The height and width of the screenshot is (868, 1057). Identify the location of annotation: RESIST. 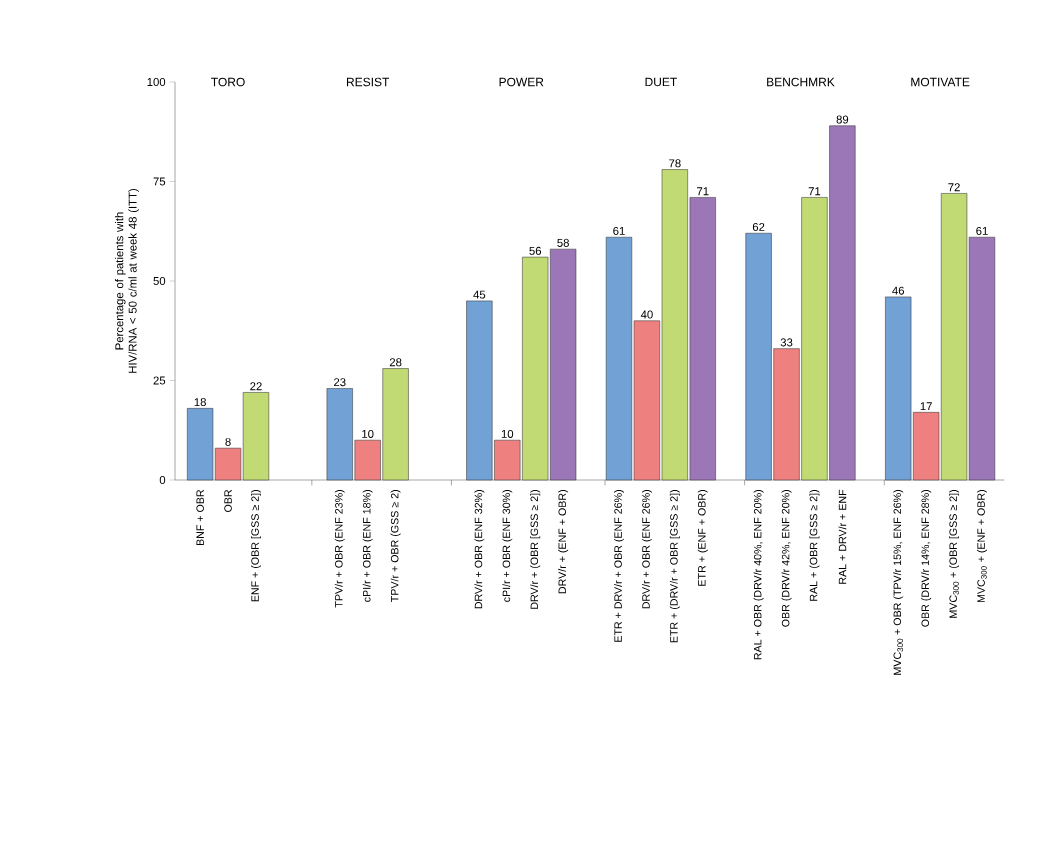
(368, 82).